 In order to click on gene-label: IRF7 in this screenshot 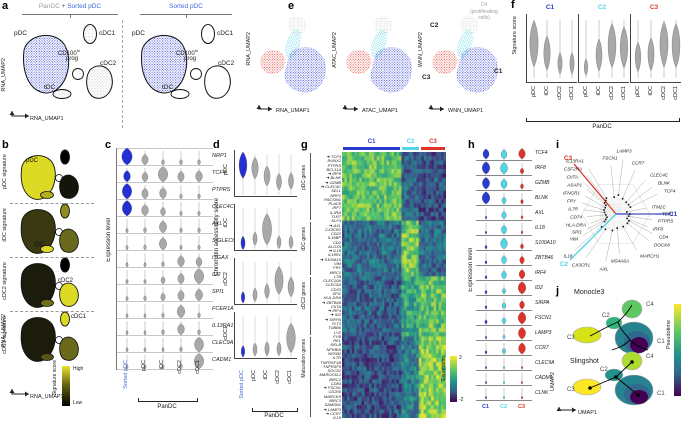, I will do `click(336, 208)`.